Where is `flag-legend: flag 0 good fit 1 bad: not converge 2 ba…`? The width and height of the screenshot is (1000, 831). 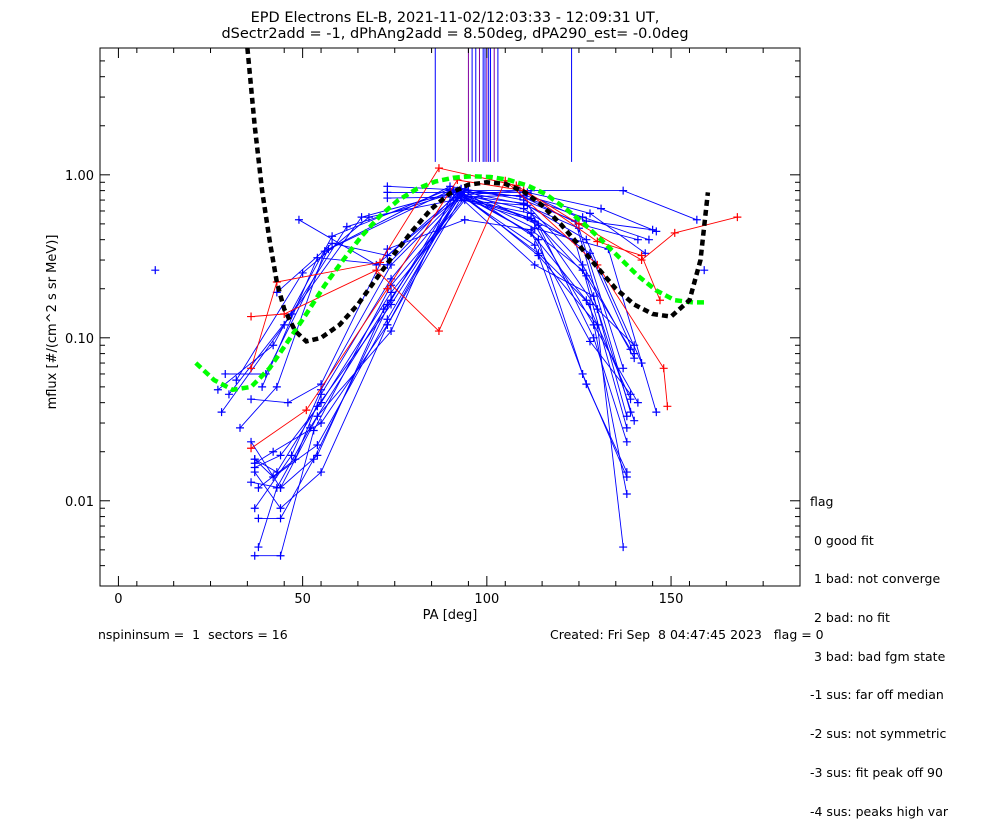 flag-legend: flag 0 good fit 1 bad: not converge 2 ba… is located at coordinates (879, 650).